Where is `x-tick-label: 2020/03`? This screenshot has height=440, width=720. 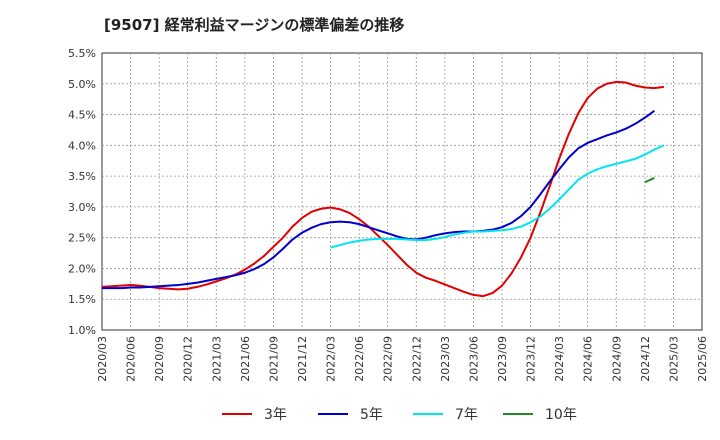
x-tick-label: 2020/03 is located at coordinates (102, 359).